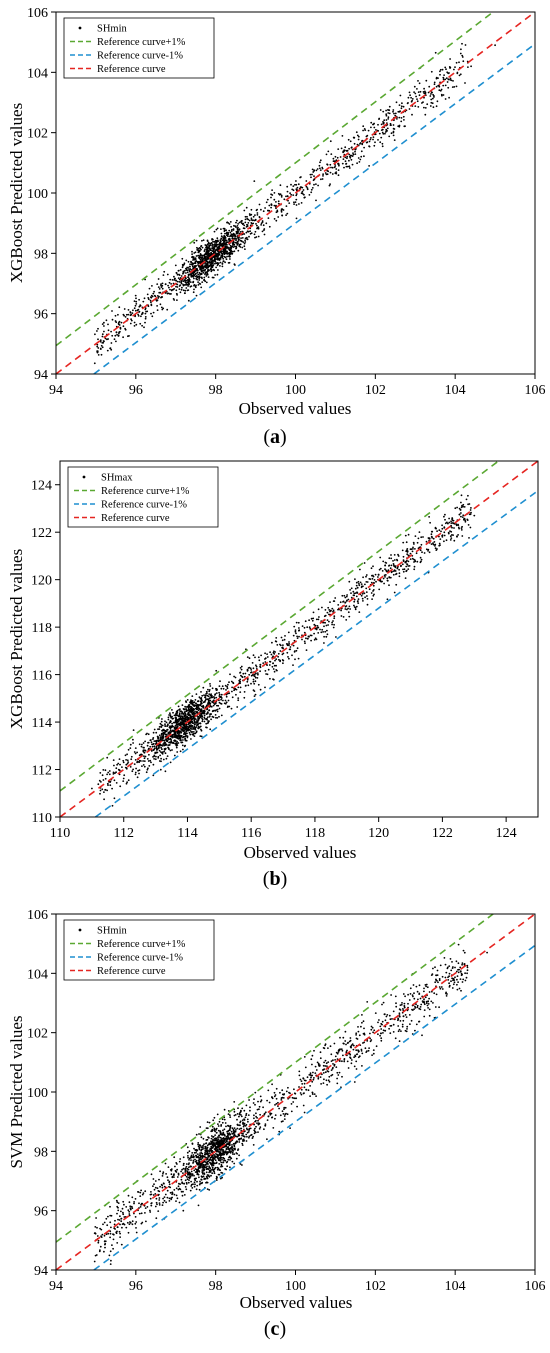  What do you see at coordinates (37, 73) in the screenshot?
I see `chart-a-y-tick-label: 104` at bounding box center [37, 73].